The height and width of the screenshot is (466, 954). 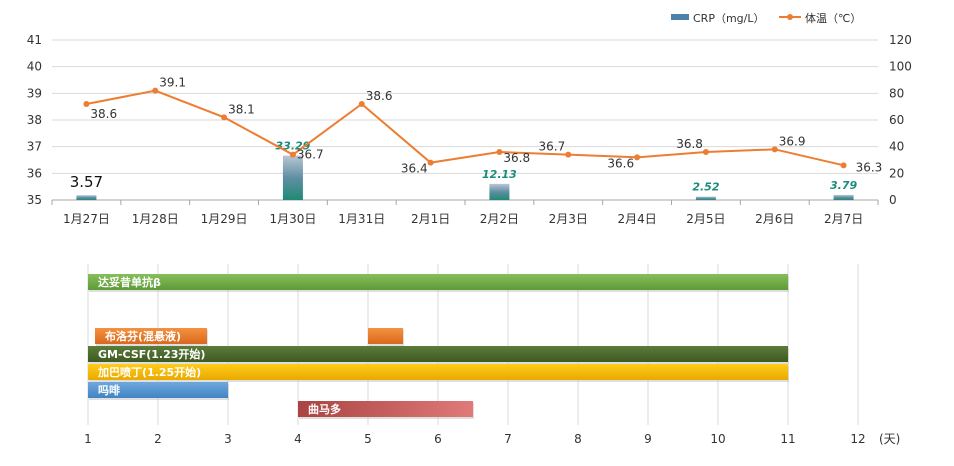 What do you see at coordinates (636, 219) in the screenshot?
I see `x-axis-tick: 2月4日` at bounding box center [636, 219].